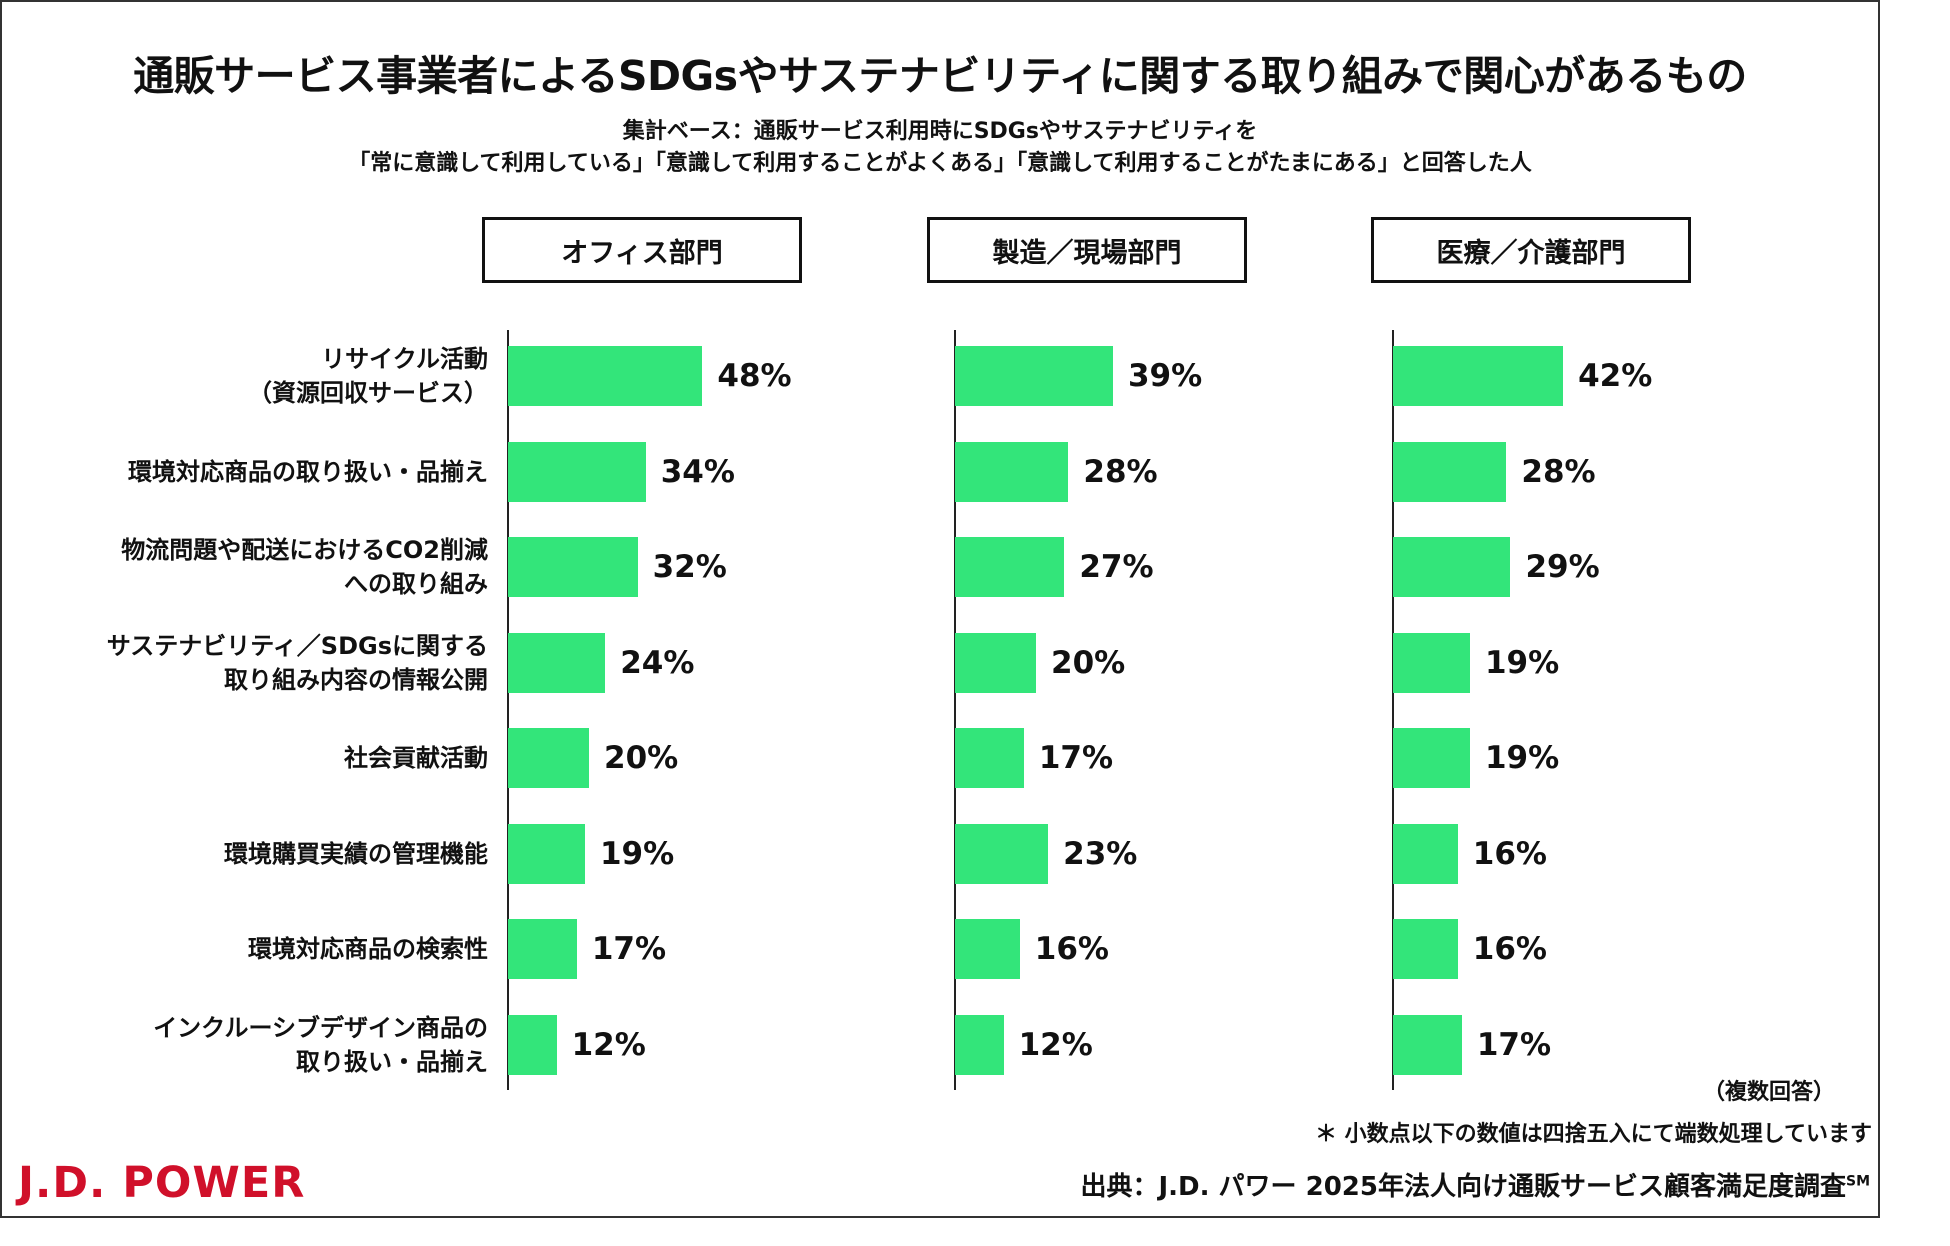 The height and width of the screenshot is (1246, 1950). I want to click on data-label-panel1-row7: 17%, so click(629, 949).